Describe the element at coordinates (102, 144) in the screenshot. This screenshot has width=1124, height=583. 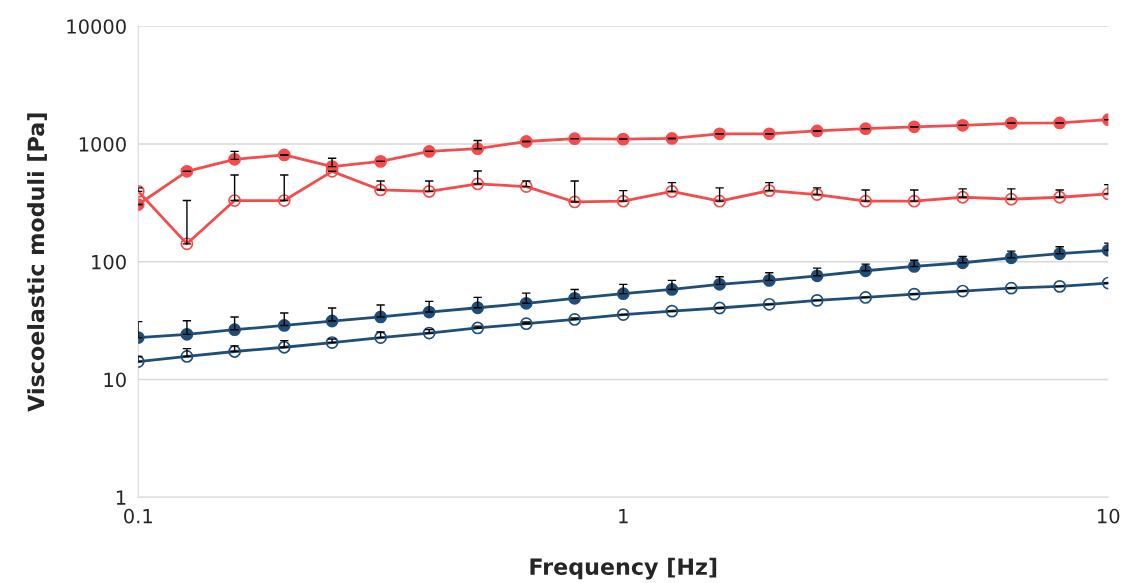
I see `y-tick-label: 1000` at that location.